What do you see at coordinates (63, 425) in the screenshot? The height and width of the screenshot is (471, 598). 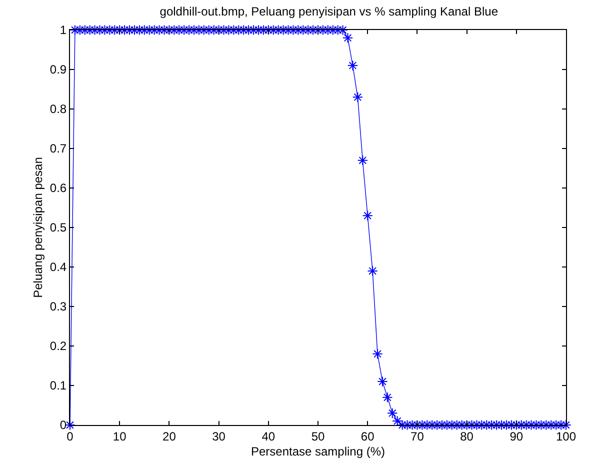 I see `y-tick-label: 0` at bounding box center [63, 425].